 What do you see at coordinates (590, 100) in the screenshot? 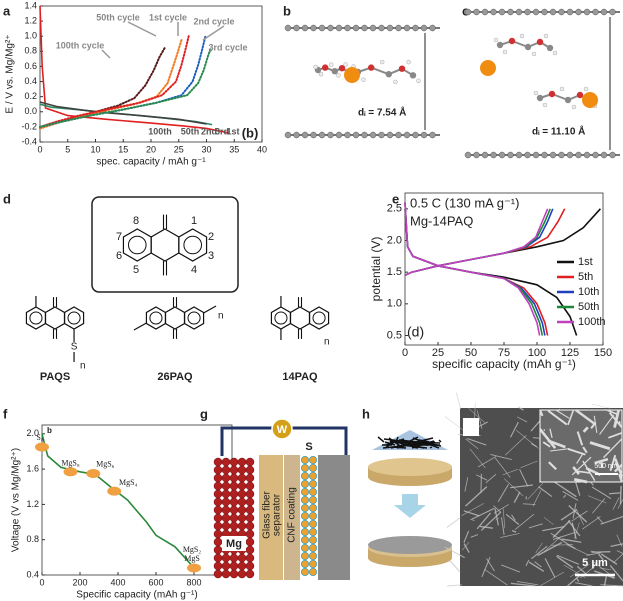
I see `mg-ion` at bounding box center [590, 100].